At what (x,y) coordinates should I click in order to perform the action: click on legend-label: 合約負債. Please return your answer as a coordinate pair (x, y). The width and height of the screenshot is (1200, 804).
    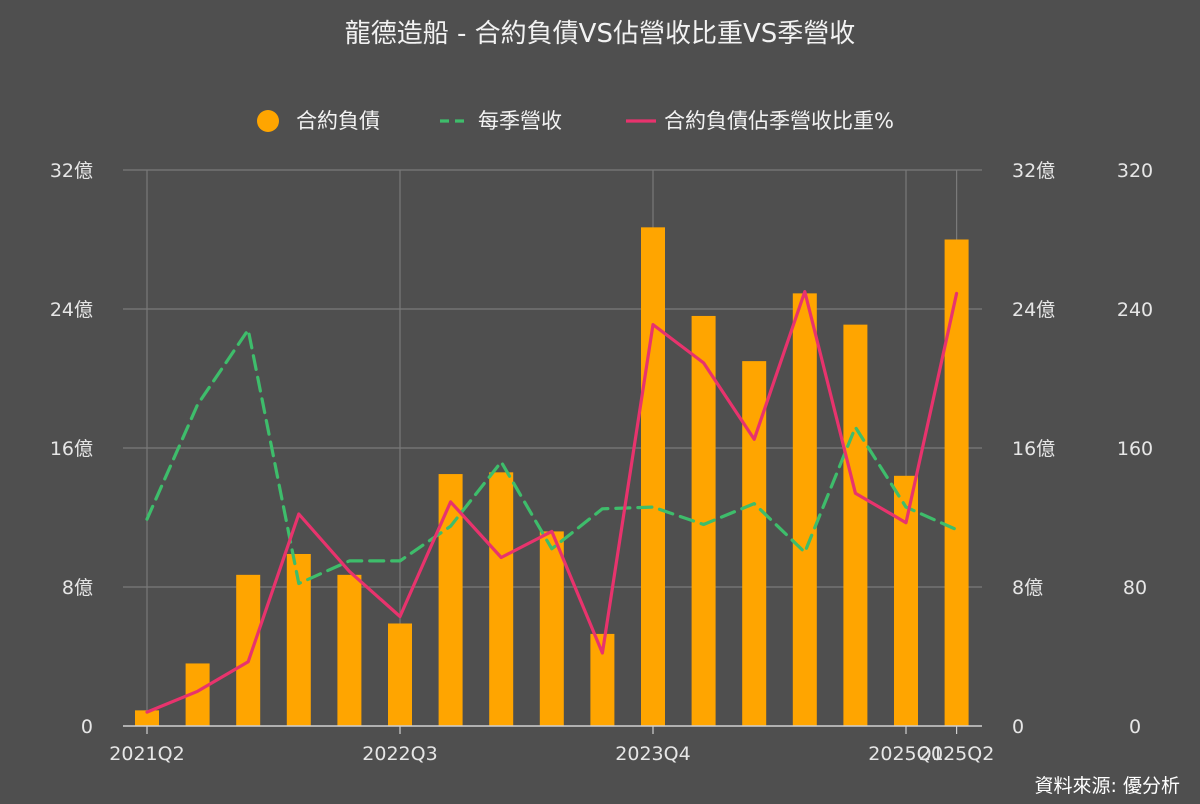
    Looking at the image, I should click on (338, 121).